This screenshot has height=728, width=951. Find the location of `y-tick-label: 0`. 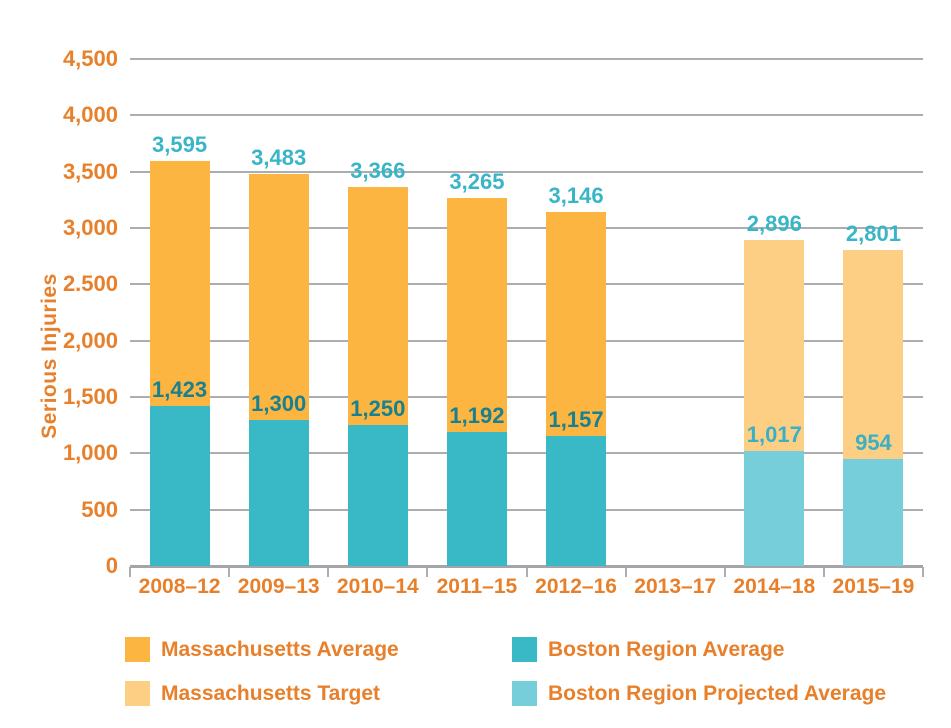

y-tick-label: 0 is located at coordinates (111, 565).